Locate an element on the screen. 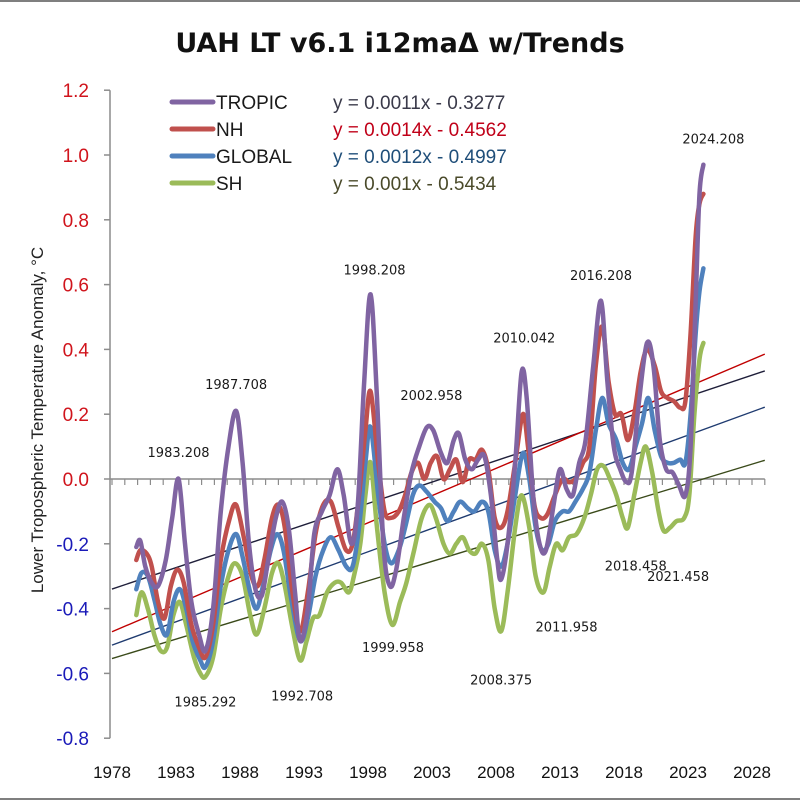  legend-trend-equation: y = 0.0012x - 0.4997 is located at coordinates (420, 157).